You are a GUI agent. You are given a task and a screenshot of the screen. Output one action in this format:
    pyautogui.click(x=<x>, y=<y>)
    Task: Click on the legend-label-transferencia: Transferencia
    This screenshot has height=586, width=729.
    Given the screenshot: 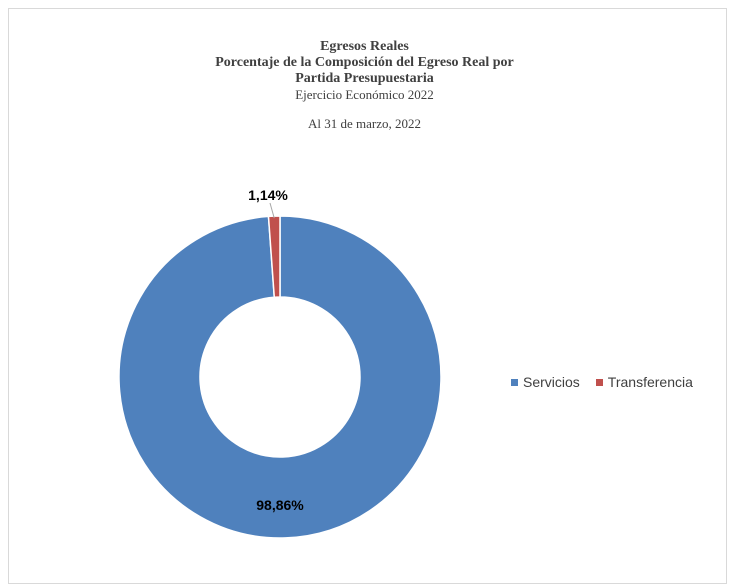 What is the action you would take?
    pyautogui.click(x=650, y=382)
    